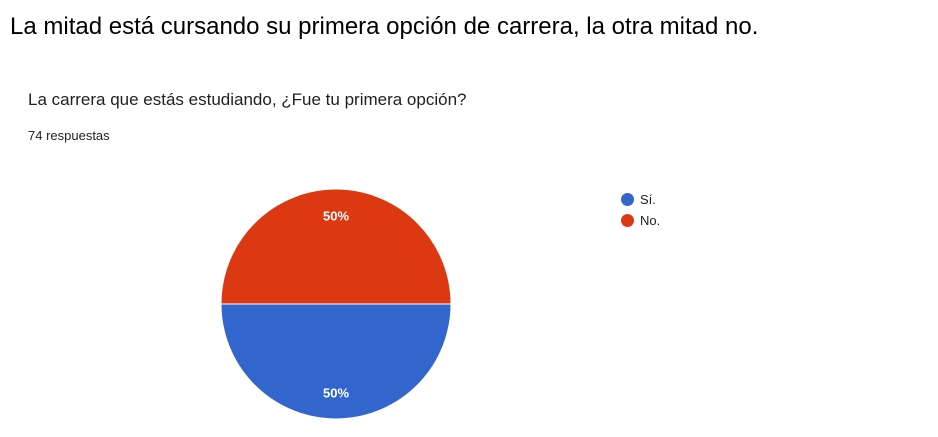 The width and height of the screenshot is (938, 437). Describe the element at coordinates (627, 199) in the screenshot. I see `legend-swatch-si` at that location.